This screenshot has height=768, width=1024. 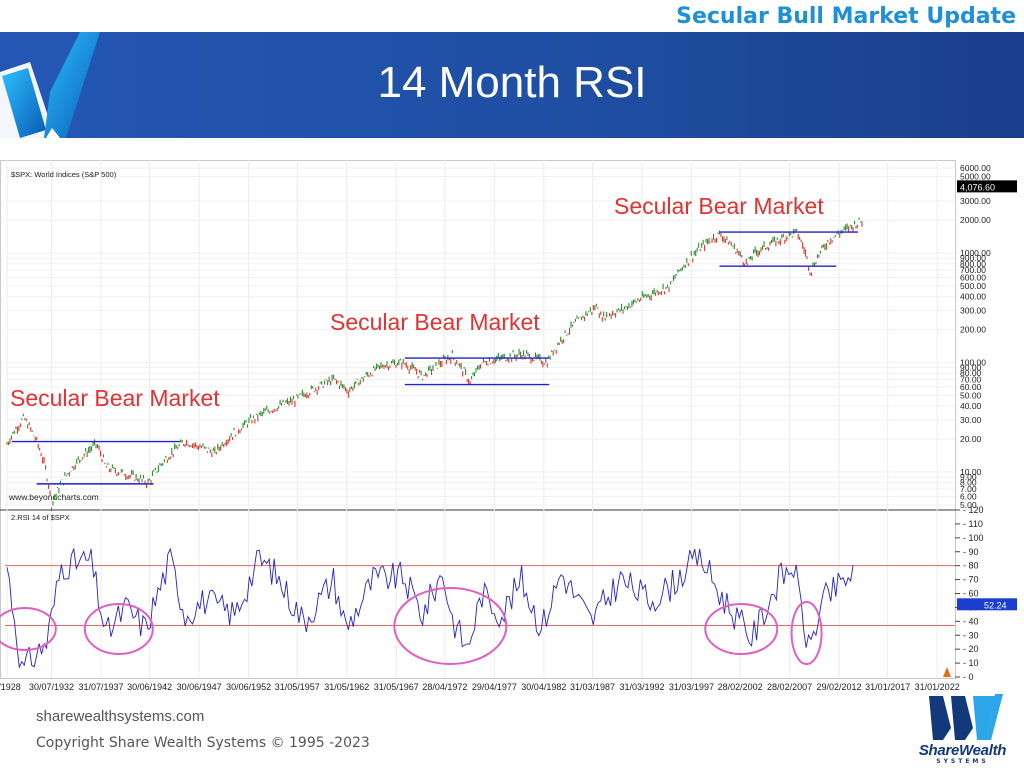 I want to click on rsi-tick-label: - 20, so click(x=971, y=649).